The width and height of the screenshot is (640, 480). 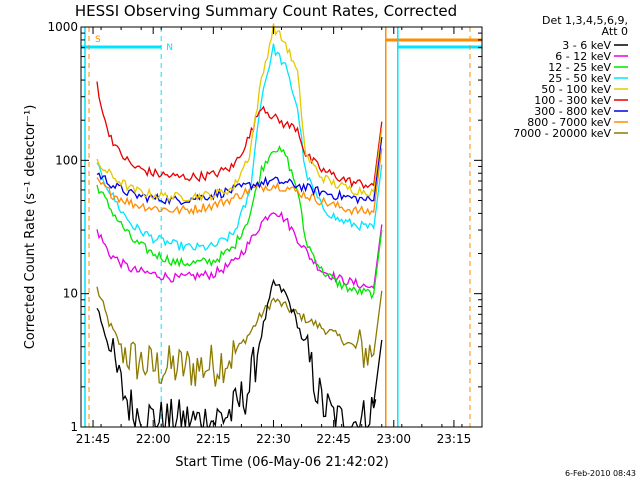 I want to click on y-tick-label: 100, so click(x=66, y=160).